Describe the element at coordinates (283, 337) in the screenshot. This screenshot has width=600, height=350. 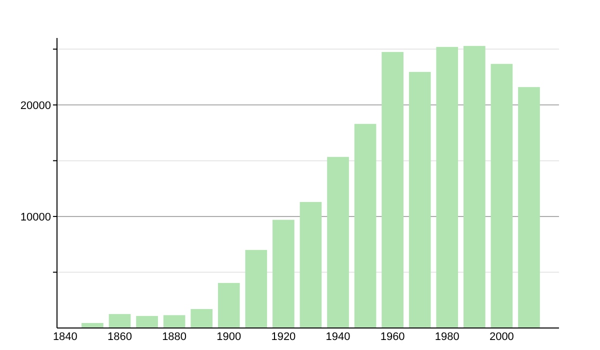
I see `x-tick-label: 1920` at that location.